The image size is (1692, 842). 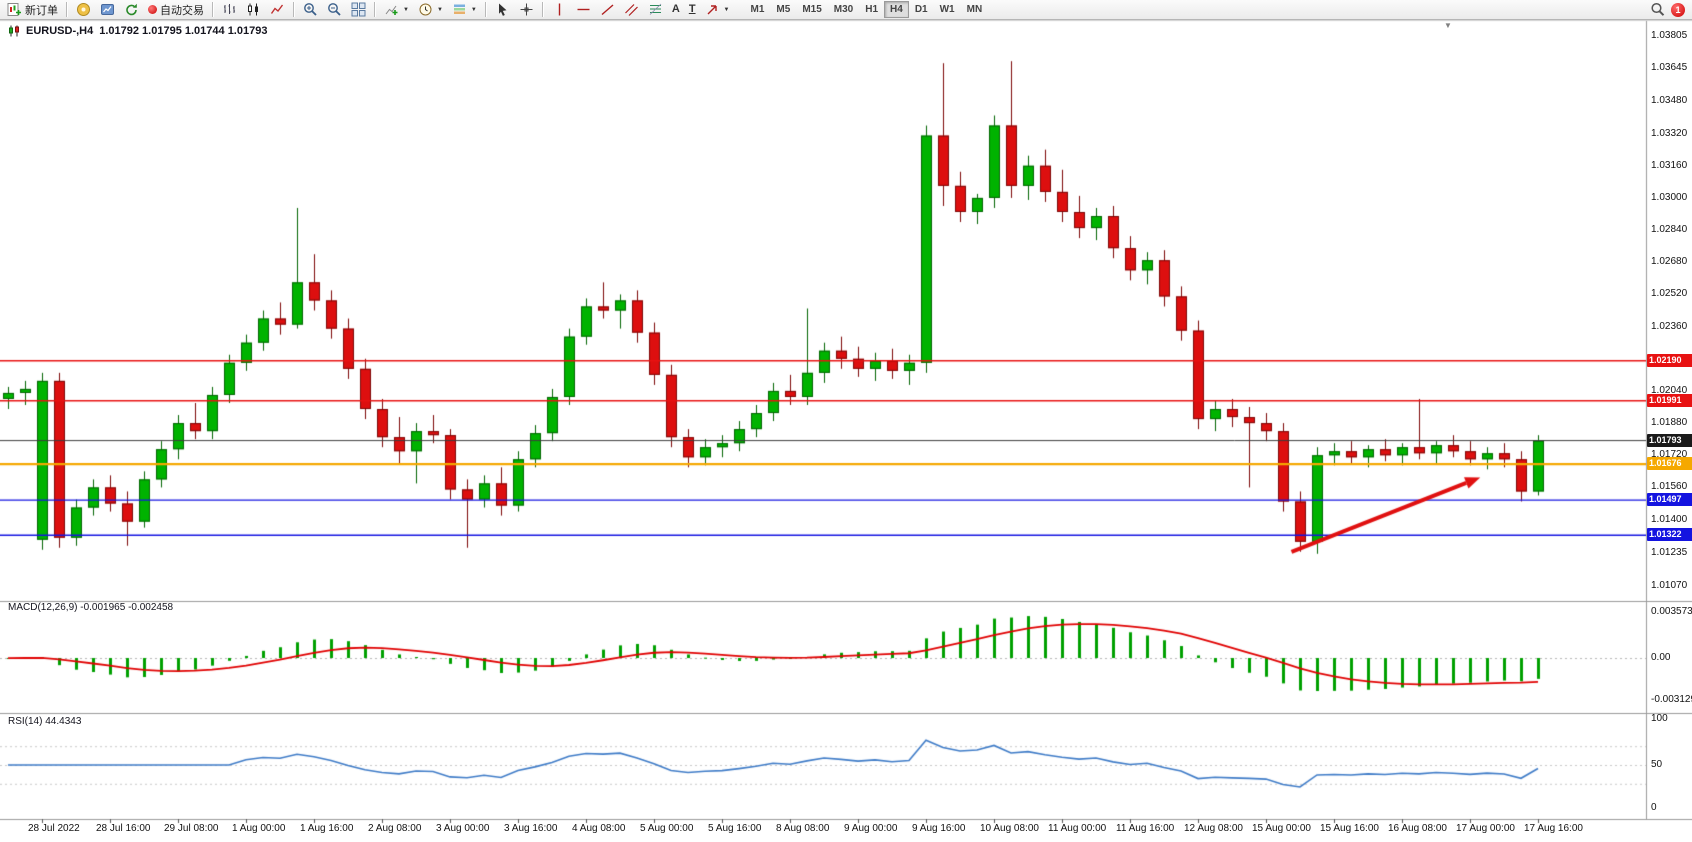 I want to click on text-button: A, so click(x=676, y=9).